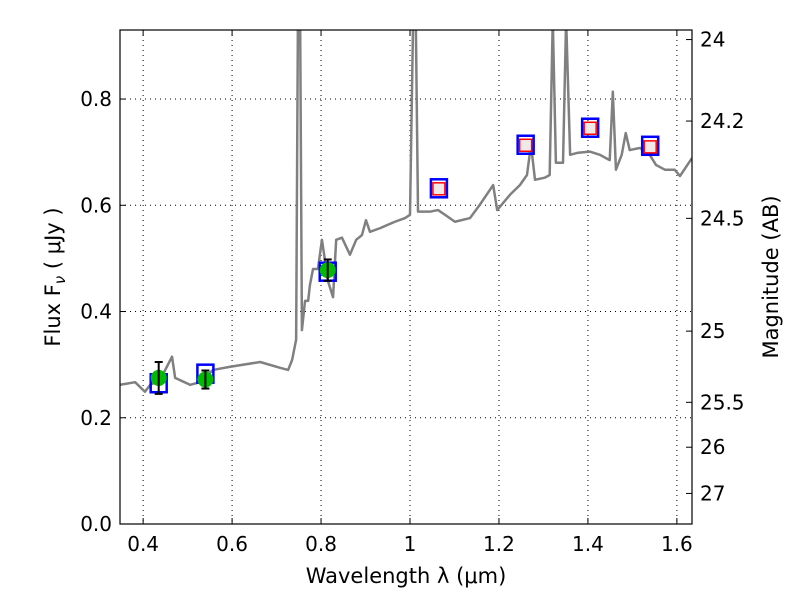  What do you see at coordinates (55, 276) in the screenshot?
I see `y-axis-label: Flux Fν ( μJy )` at bounding box center [55, 276].